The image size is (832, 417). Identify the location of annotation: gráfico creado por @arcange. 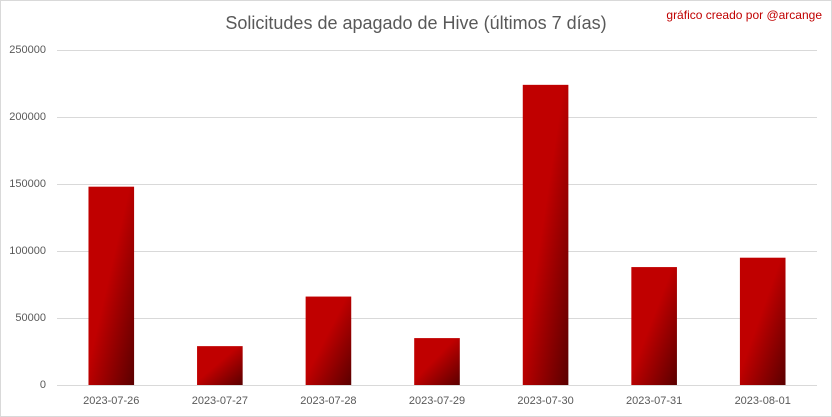
(744, 15).